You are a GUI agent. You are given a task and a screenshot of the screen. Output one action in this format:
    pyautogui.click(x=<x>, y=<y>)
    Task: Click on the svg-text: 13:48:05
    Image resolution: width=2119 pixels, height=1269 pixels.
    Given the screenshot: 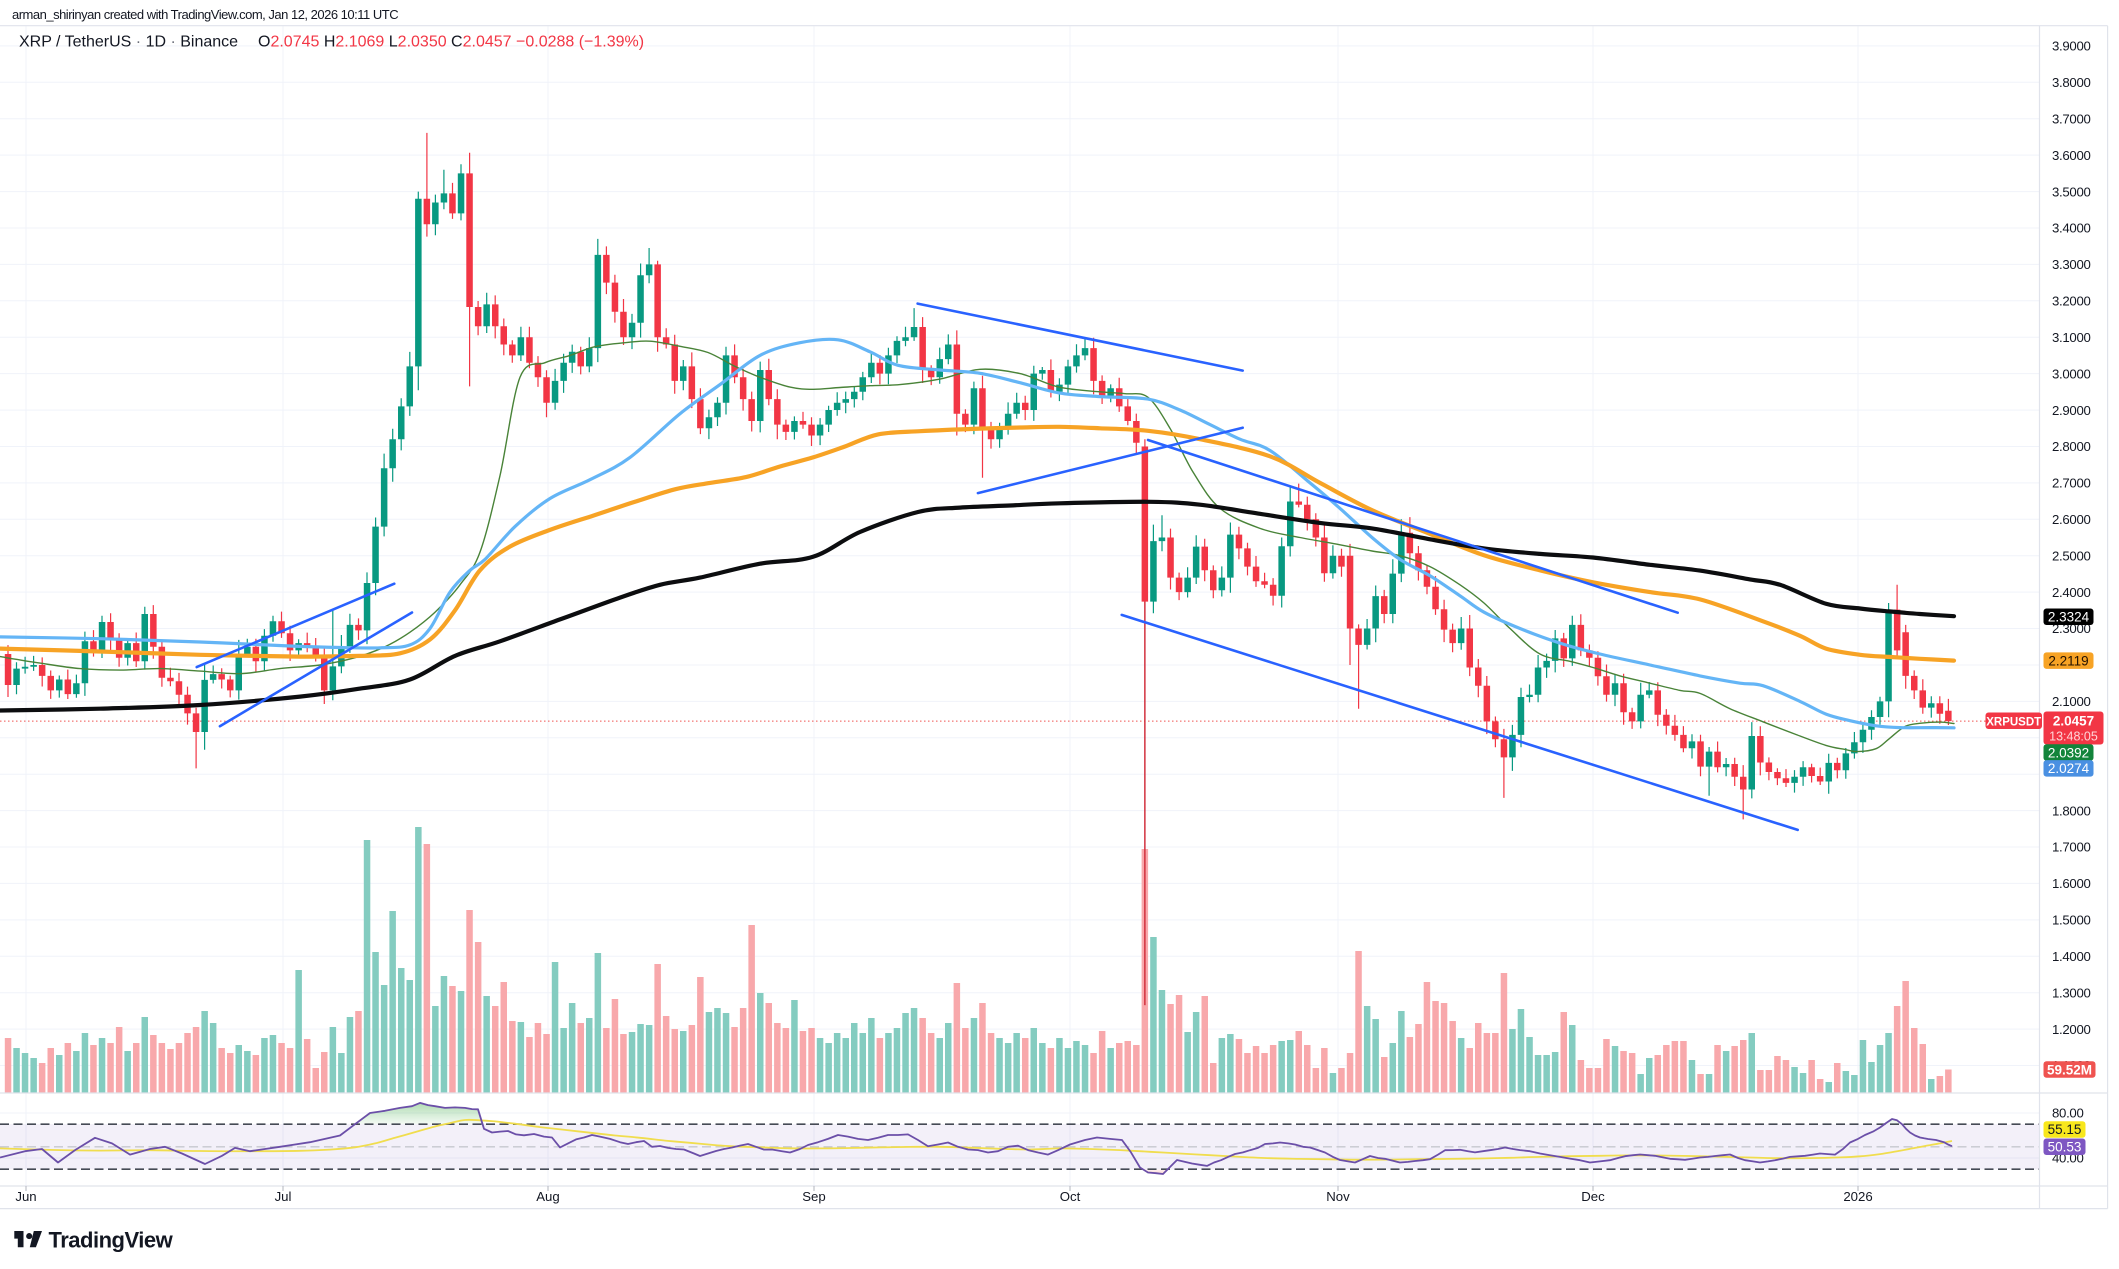 What is the action you would take?
    pyautogui.click(x=2073, y=737)
    